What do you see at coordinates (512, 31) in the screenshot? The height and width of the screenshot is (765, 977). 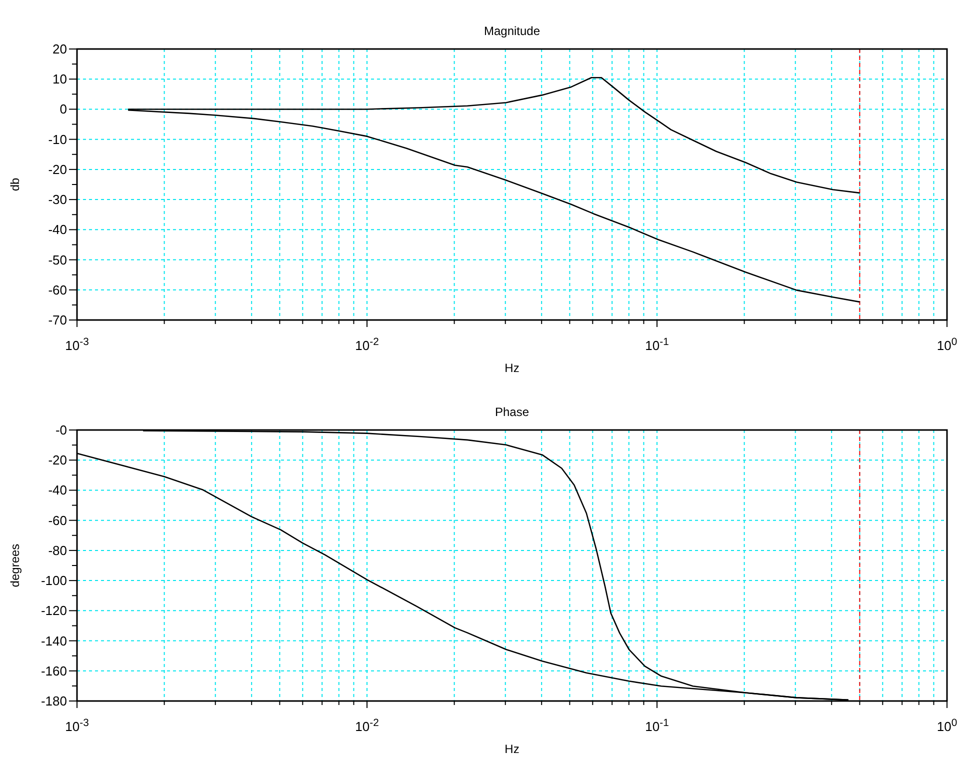 I see `chart-title: Magnitude` at bounding box center [512, 31].